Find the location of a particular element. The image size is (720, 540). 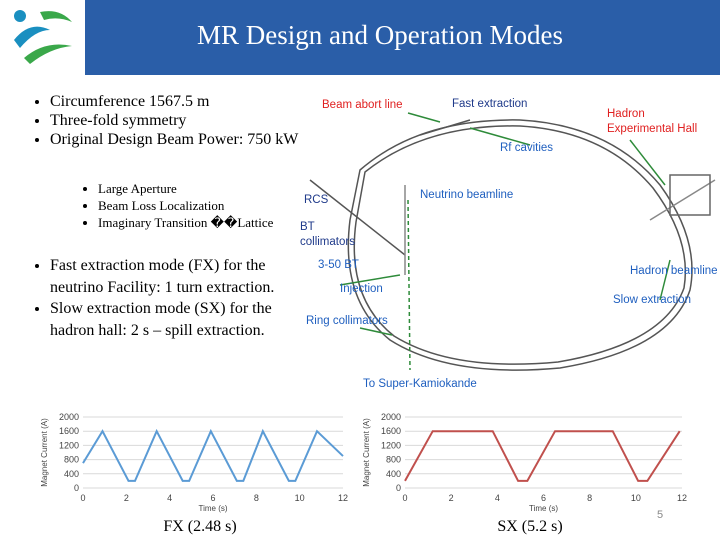

diagram-label: Hadron Experimental Hall is located at coordinates (652, 121).